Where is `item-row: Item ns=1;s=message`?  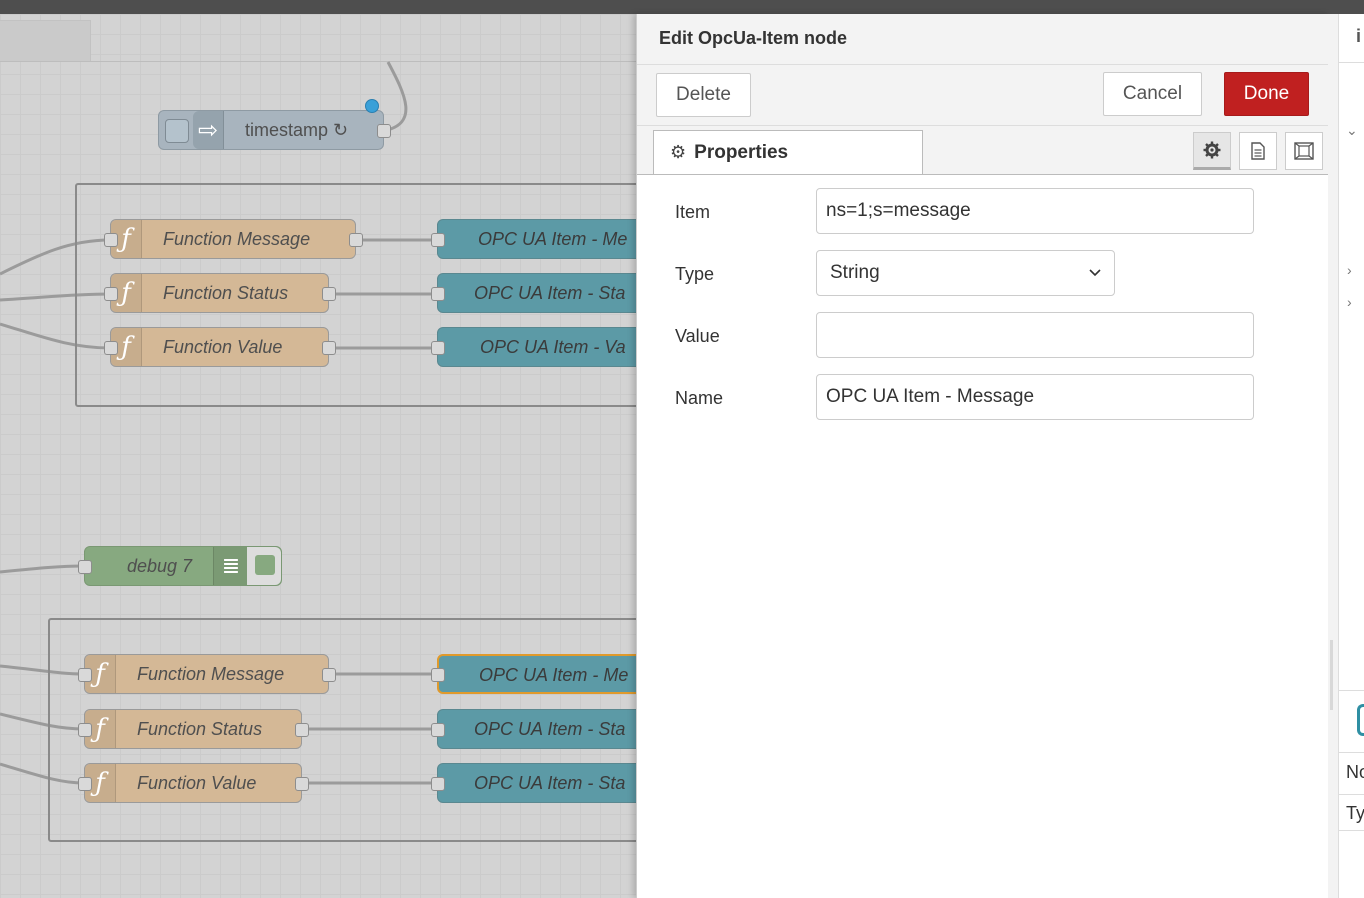
item-row: Item ns=1;s=message is located at coordinates (983, 212).